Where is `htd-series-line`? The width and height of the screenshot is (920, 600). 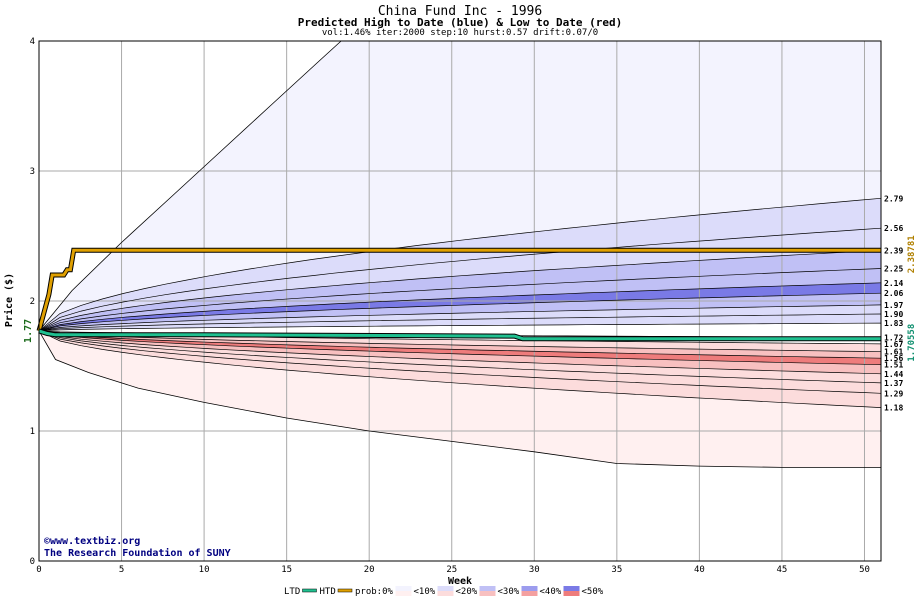 htd-series-line is located at coordinates (459, 290).